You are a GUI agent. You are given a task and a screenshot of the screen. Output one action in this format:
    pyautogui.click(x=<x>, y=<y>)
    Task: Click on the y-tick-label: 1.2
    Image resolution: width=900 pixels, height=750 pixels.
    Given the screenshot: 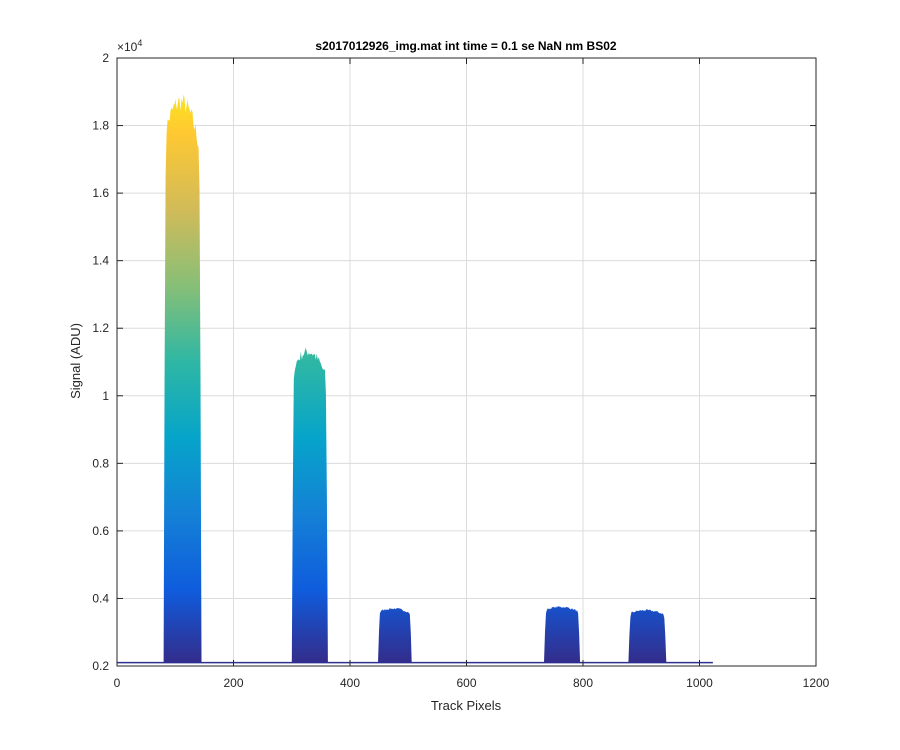 What is the action you would take?
    pyautogui.click(x=100, y=328)
    